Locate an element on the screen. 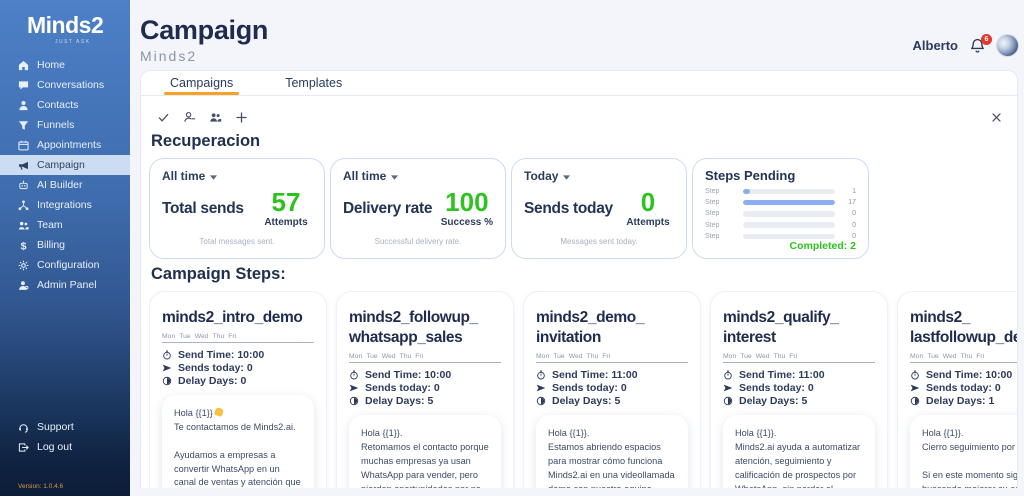 This screenshot has height=496, width=1024. sidebar-item-billing: $ Billing is located at coordinates (65, 245).